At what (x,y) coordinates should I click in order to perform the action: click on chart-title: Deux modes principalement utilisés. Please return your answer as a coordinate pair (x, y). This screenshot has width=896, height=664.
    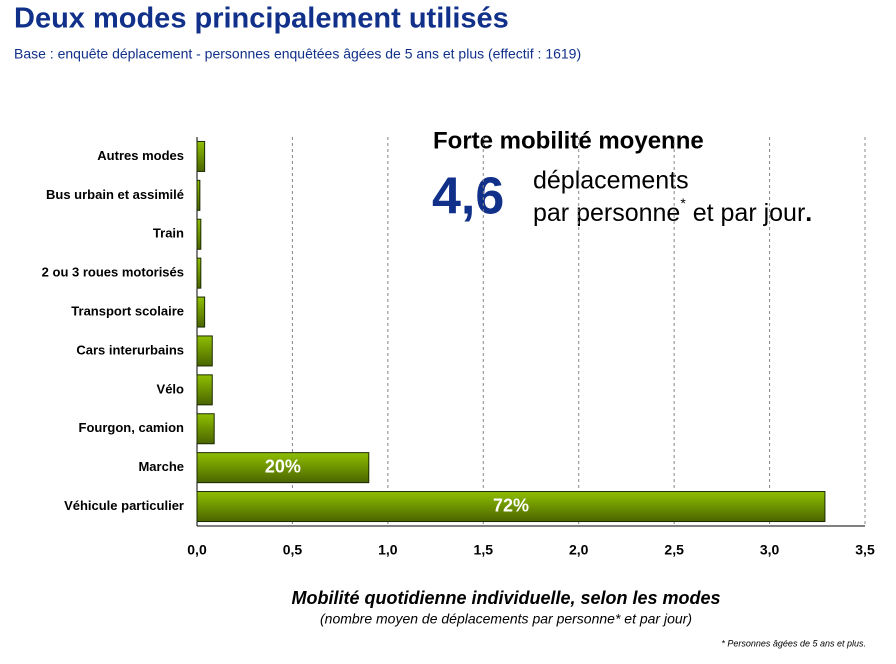
    Looking at the image, I should click on (261, 19).